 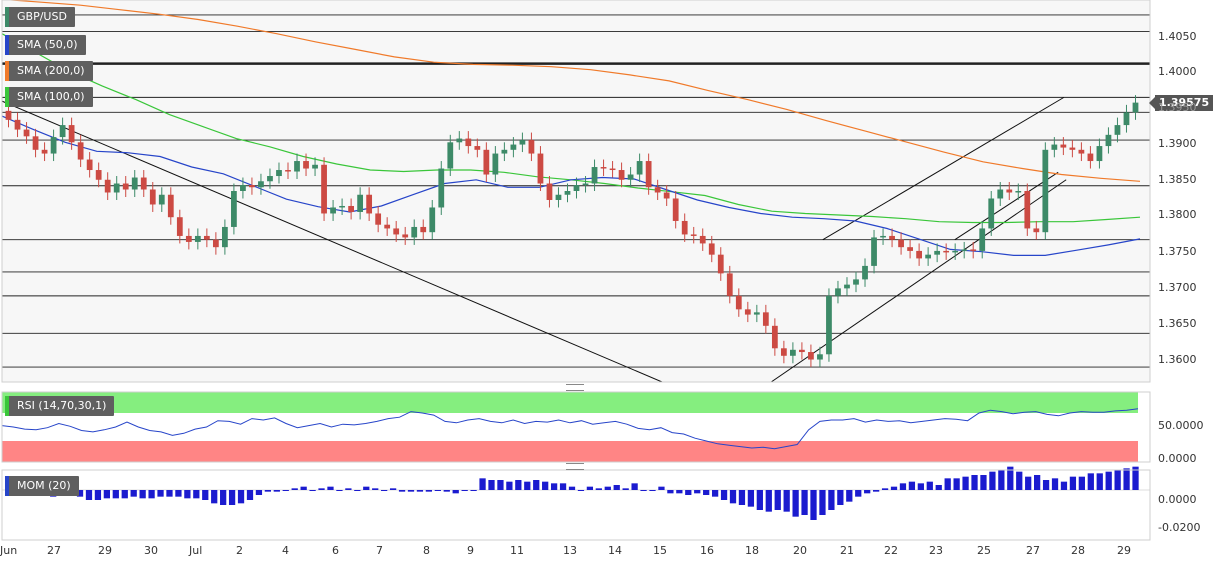 I want to click on x-tick-label: 16, so click(x=707, y=550).